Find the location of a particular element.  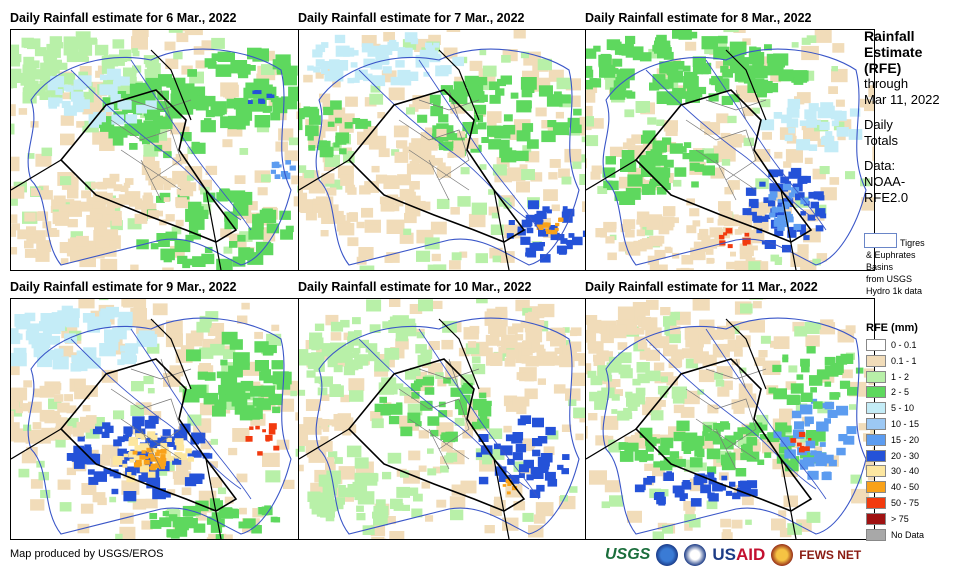

legend-label: 0.1 - 1 is located at coordinates (904, 360).